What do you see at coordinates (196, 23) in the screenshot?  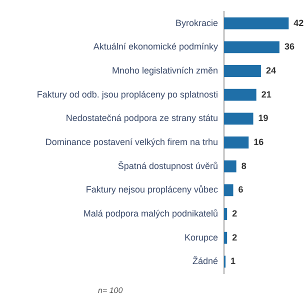 I see `y-tick-label: Byrokracie` at bounding box center [196, 23].